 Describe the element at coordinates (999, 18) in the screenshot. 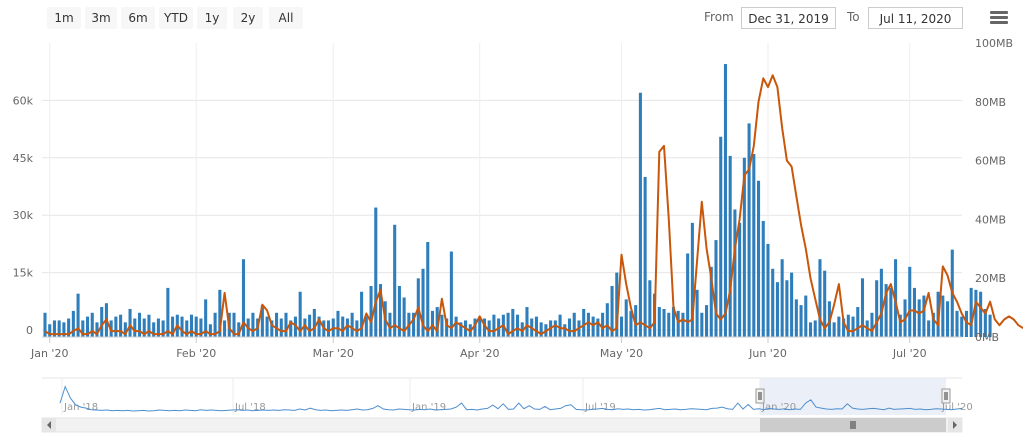

I see `hamburger-menu-icon` at that location.